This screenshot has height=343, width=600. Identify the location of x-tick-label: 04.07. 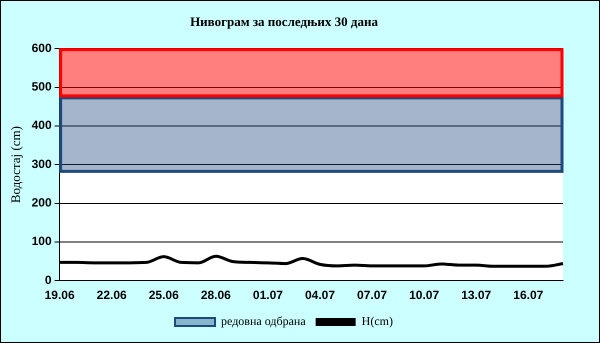
(320, 295).